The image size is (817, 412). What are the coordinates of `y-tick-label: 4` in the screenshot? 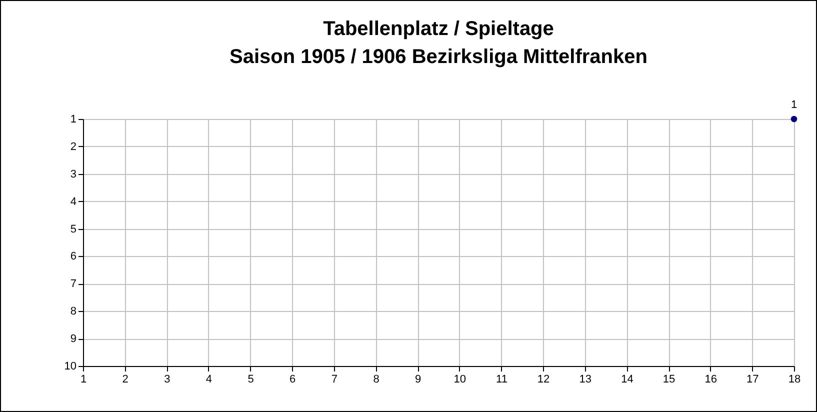 It's located at (73, 202).